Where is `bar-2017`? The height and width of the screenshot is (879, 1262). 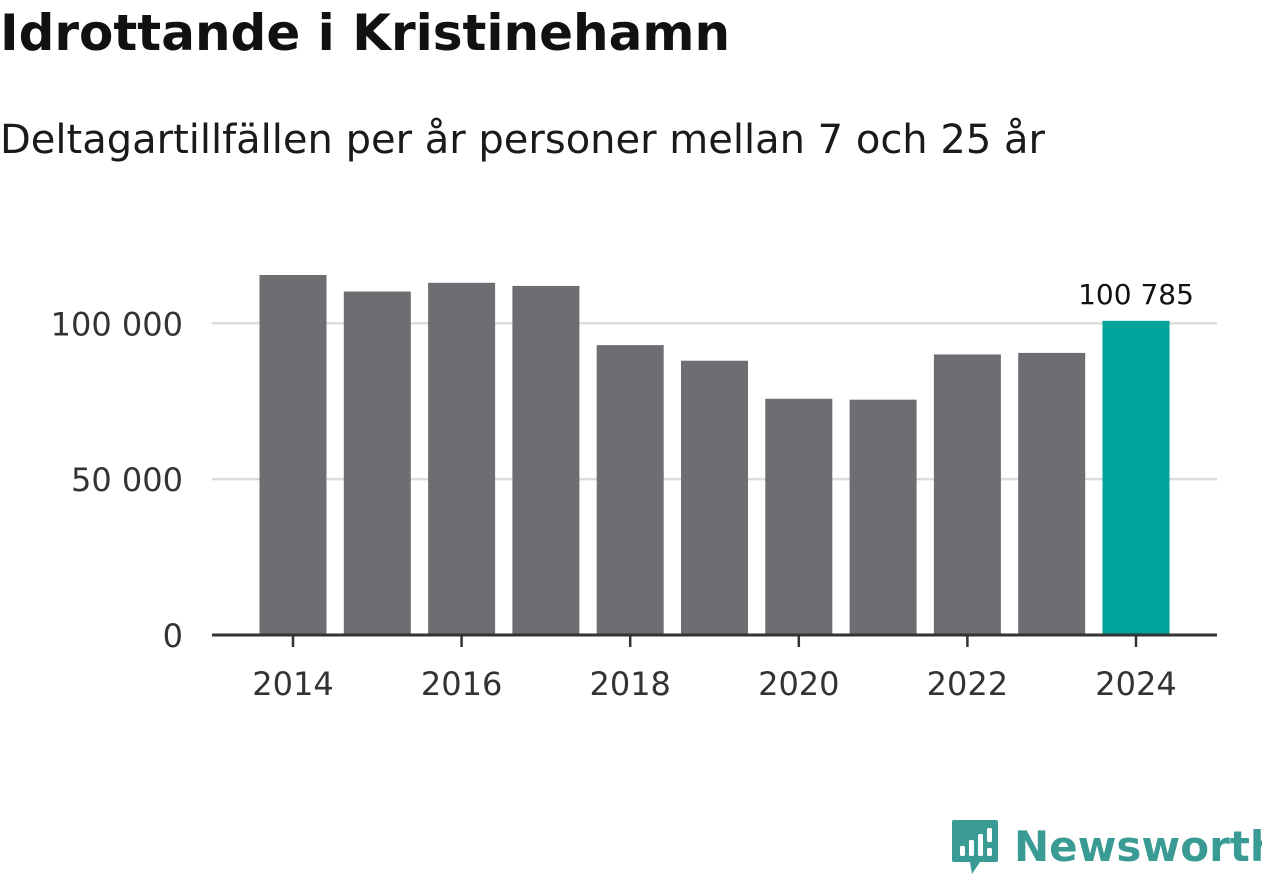 bar-2017 is located at coordinates (546, 460).